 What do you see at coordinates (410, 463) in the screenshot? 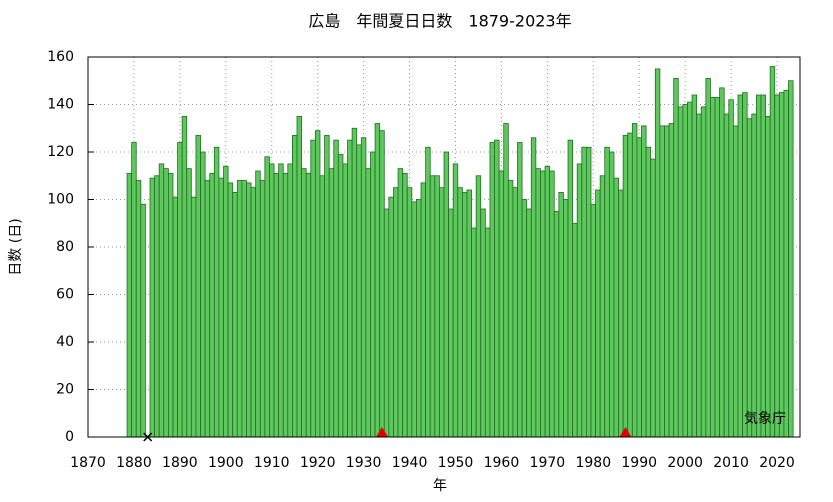
I see `x-tick-label: 1940` at bounding box center [410, 463].